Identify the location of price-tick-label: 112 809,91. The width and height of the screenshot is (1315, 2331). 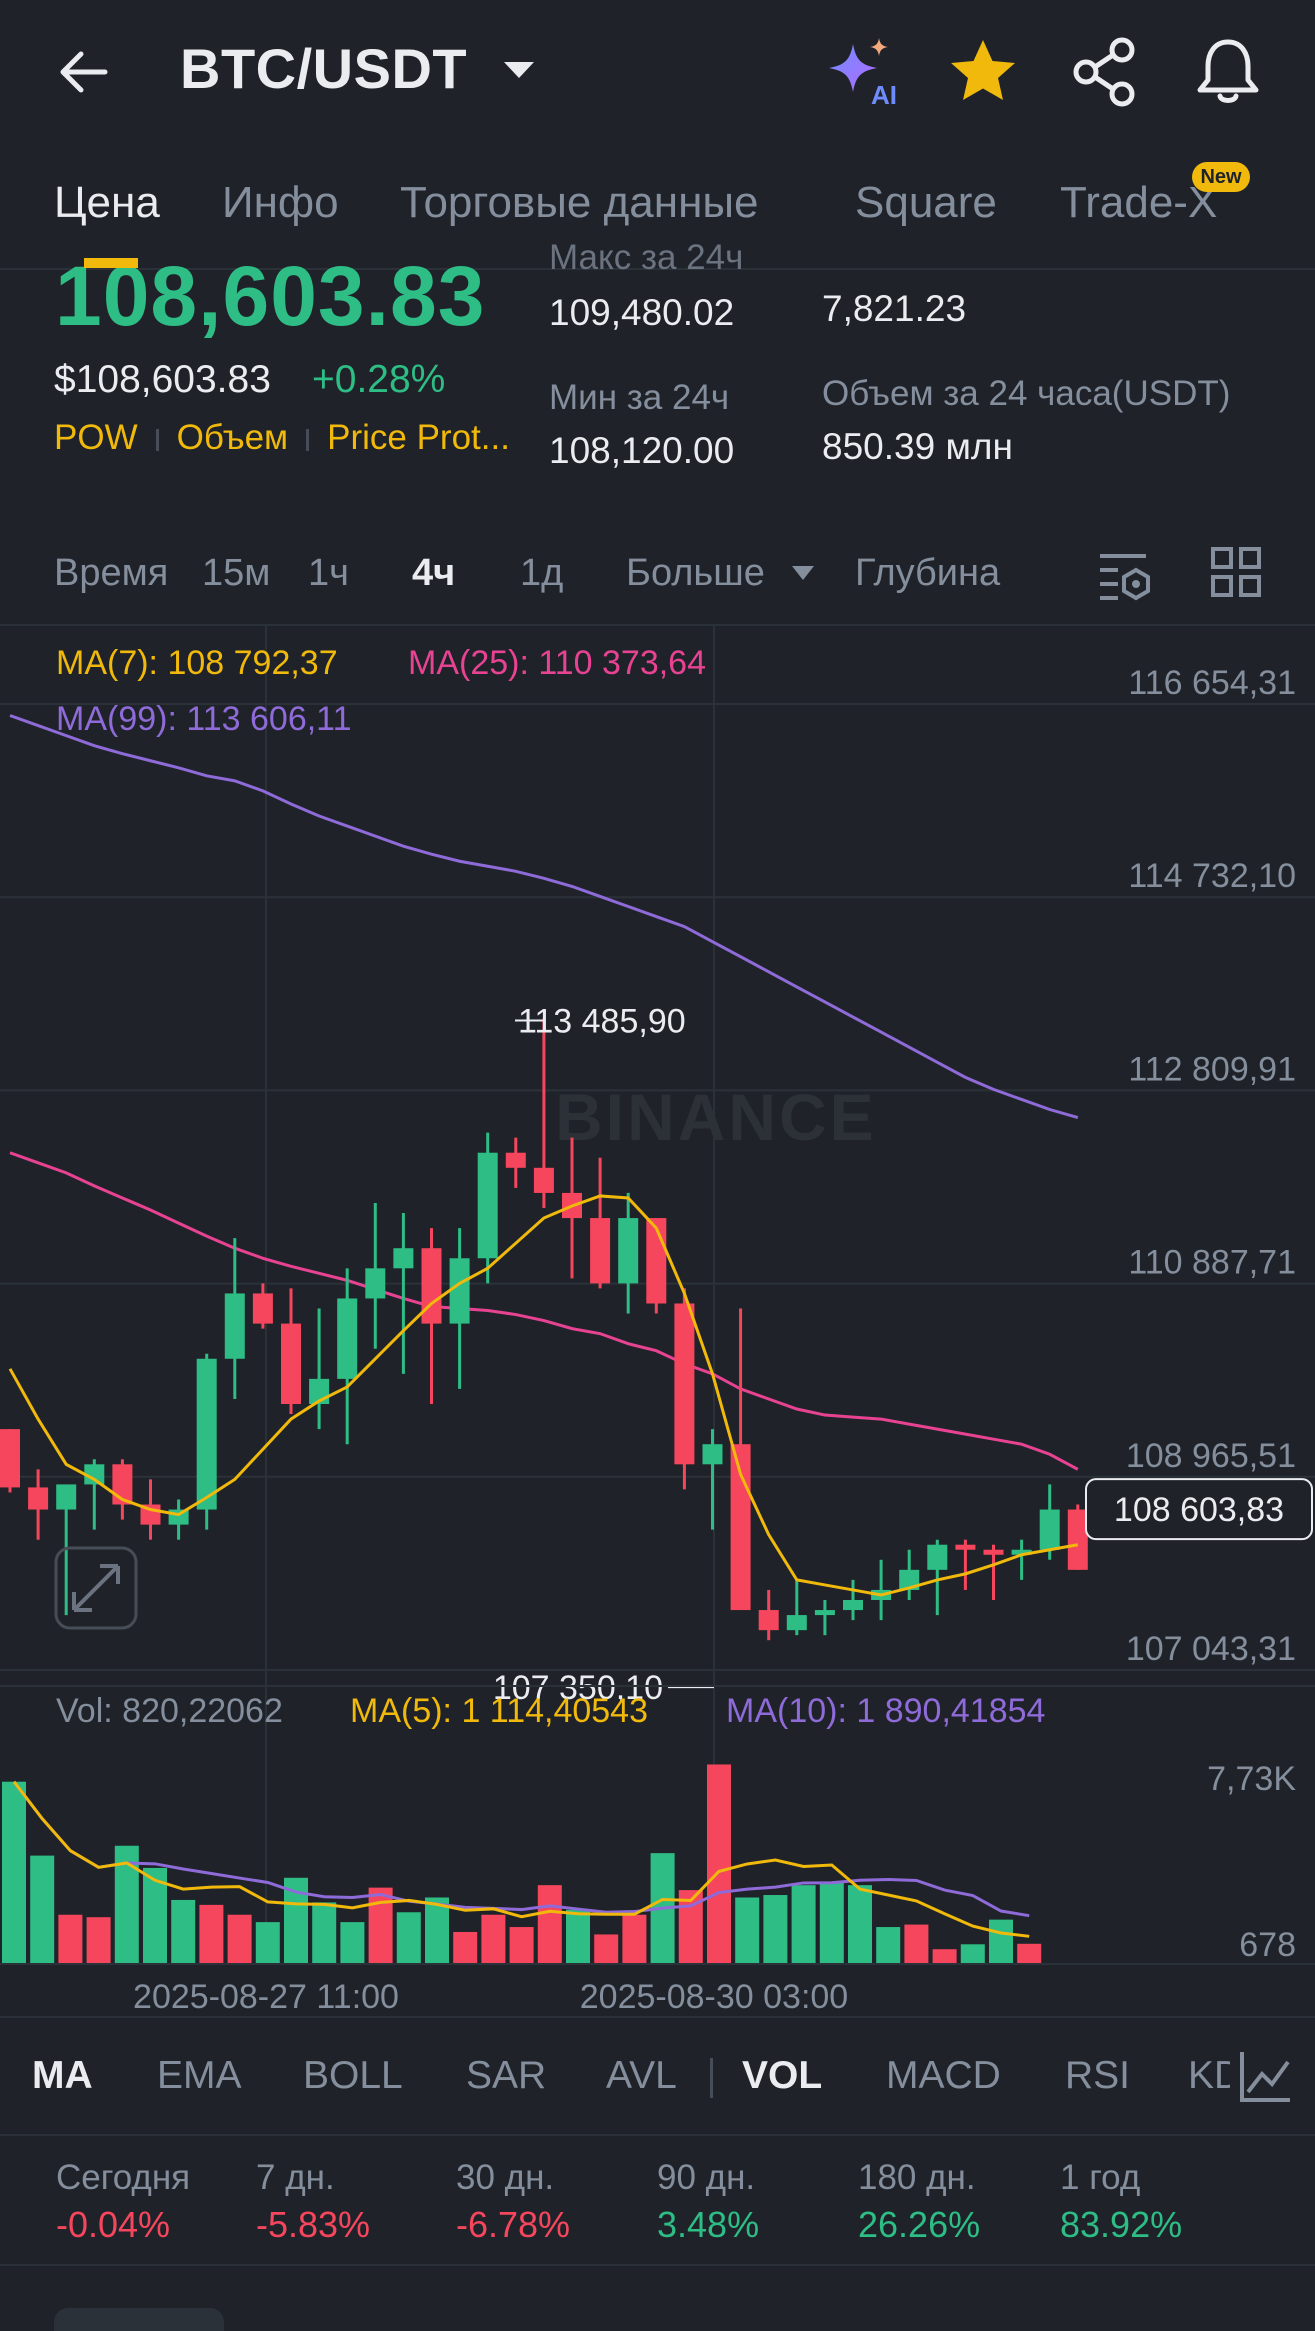
(1212, 1069).